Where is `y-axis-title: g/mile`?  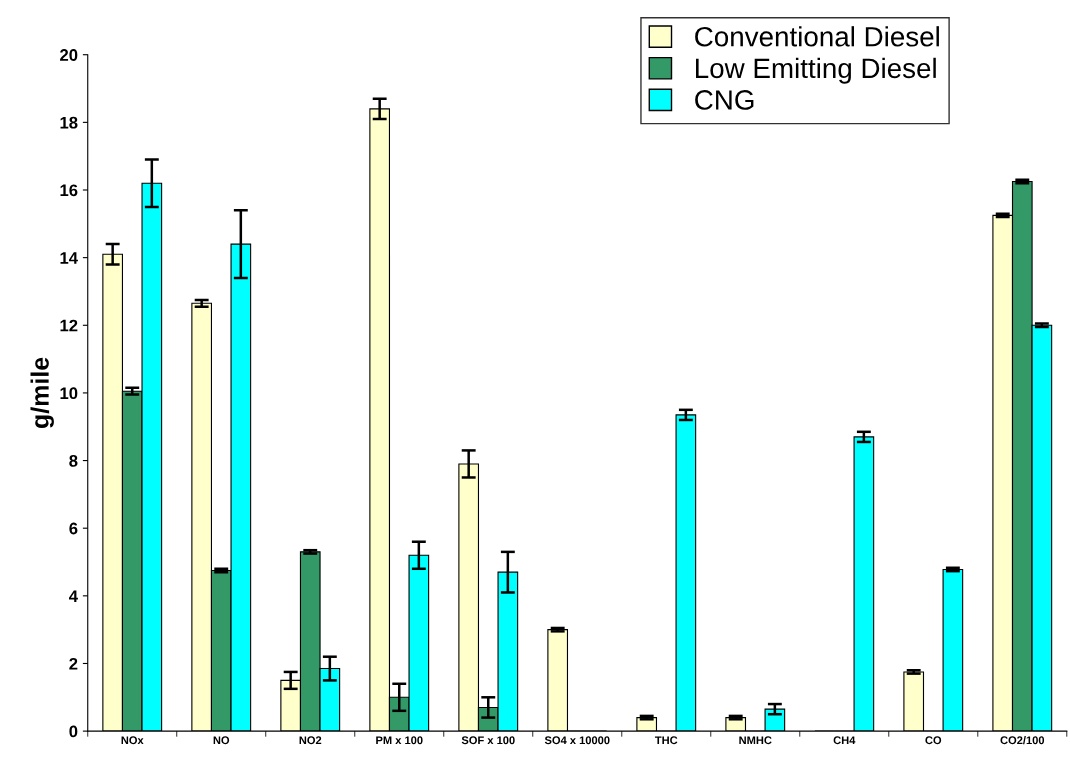
y-axis-title: g/mile is located at coordinates (42, 393).